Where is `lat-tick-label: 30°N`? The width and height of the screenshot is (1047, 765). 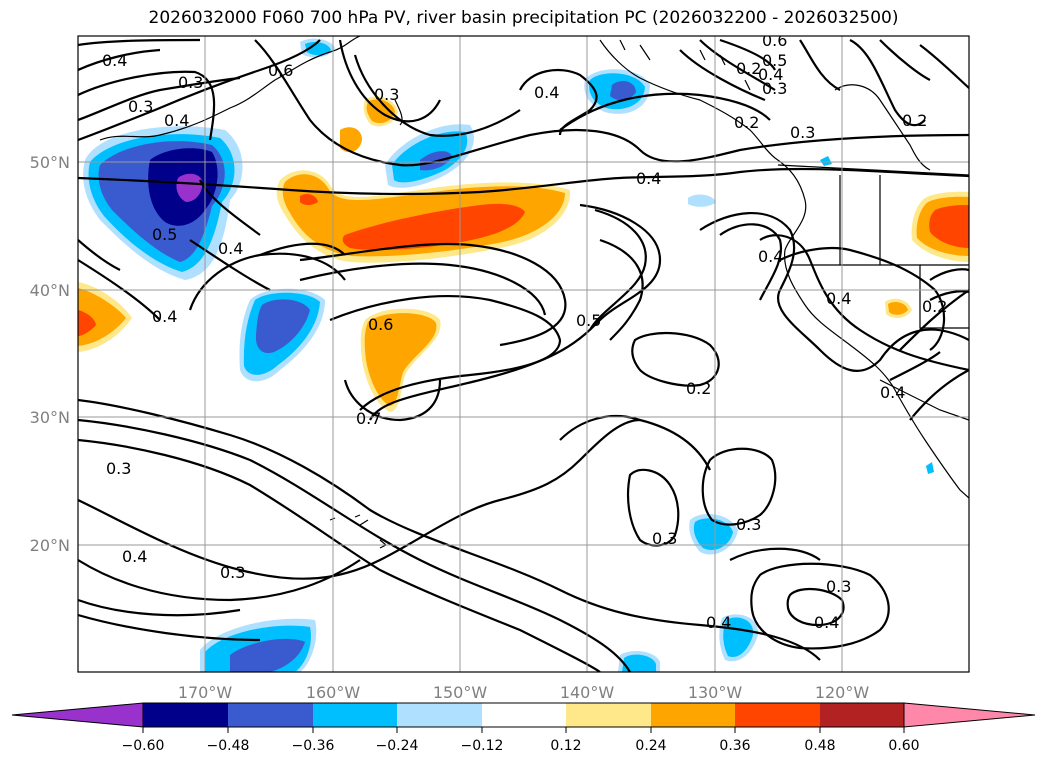
lat-tick-label: 30°N is located at coordinates (50, 417).